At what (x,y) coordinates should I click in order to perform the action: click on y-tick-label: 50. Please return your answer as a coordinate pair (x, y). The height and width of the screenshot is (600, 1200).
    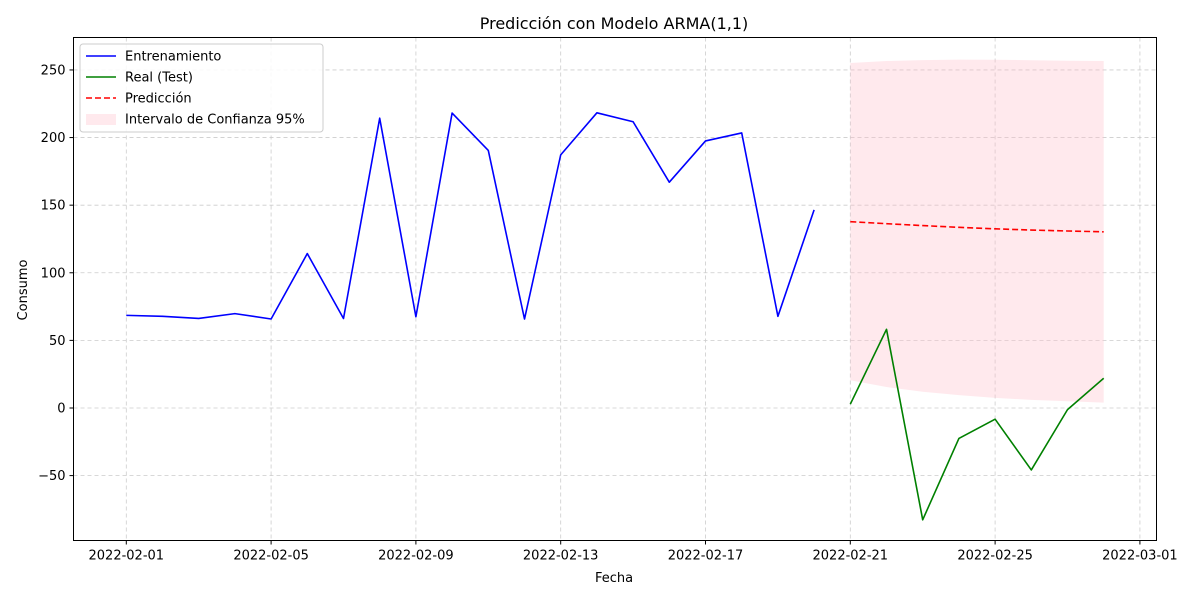
    Looking at the image, I should click on (57, 341).